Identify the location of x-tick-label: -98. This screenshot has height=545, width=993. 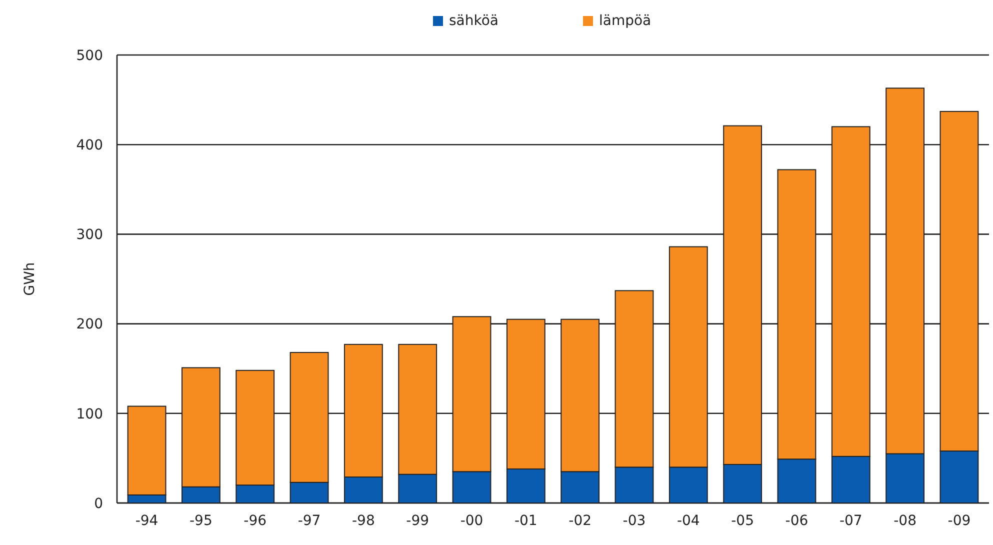
(363, 521).